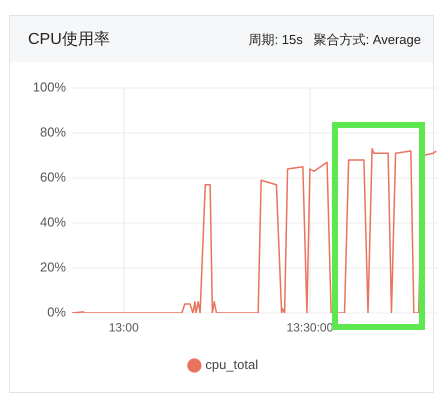 This screenshot has width=445, height=401. I want to click on y-tick-label: 60%, so click(53, 177).